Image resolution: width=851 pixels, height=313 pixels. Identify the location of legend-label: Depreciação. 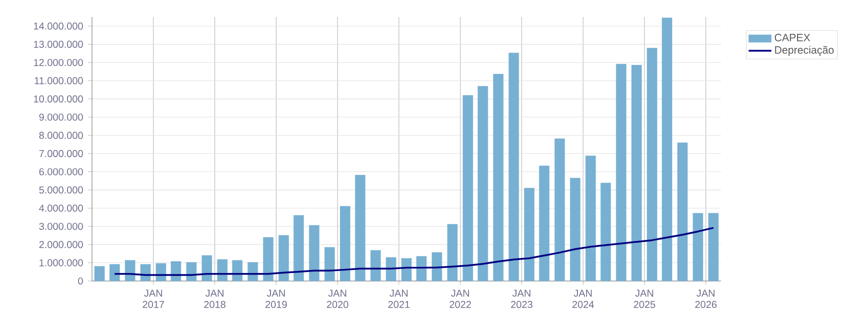
(804, 51).